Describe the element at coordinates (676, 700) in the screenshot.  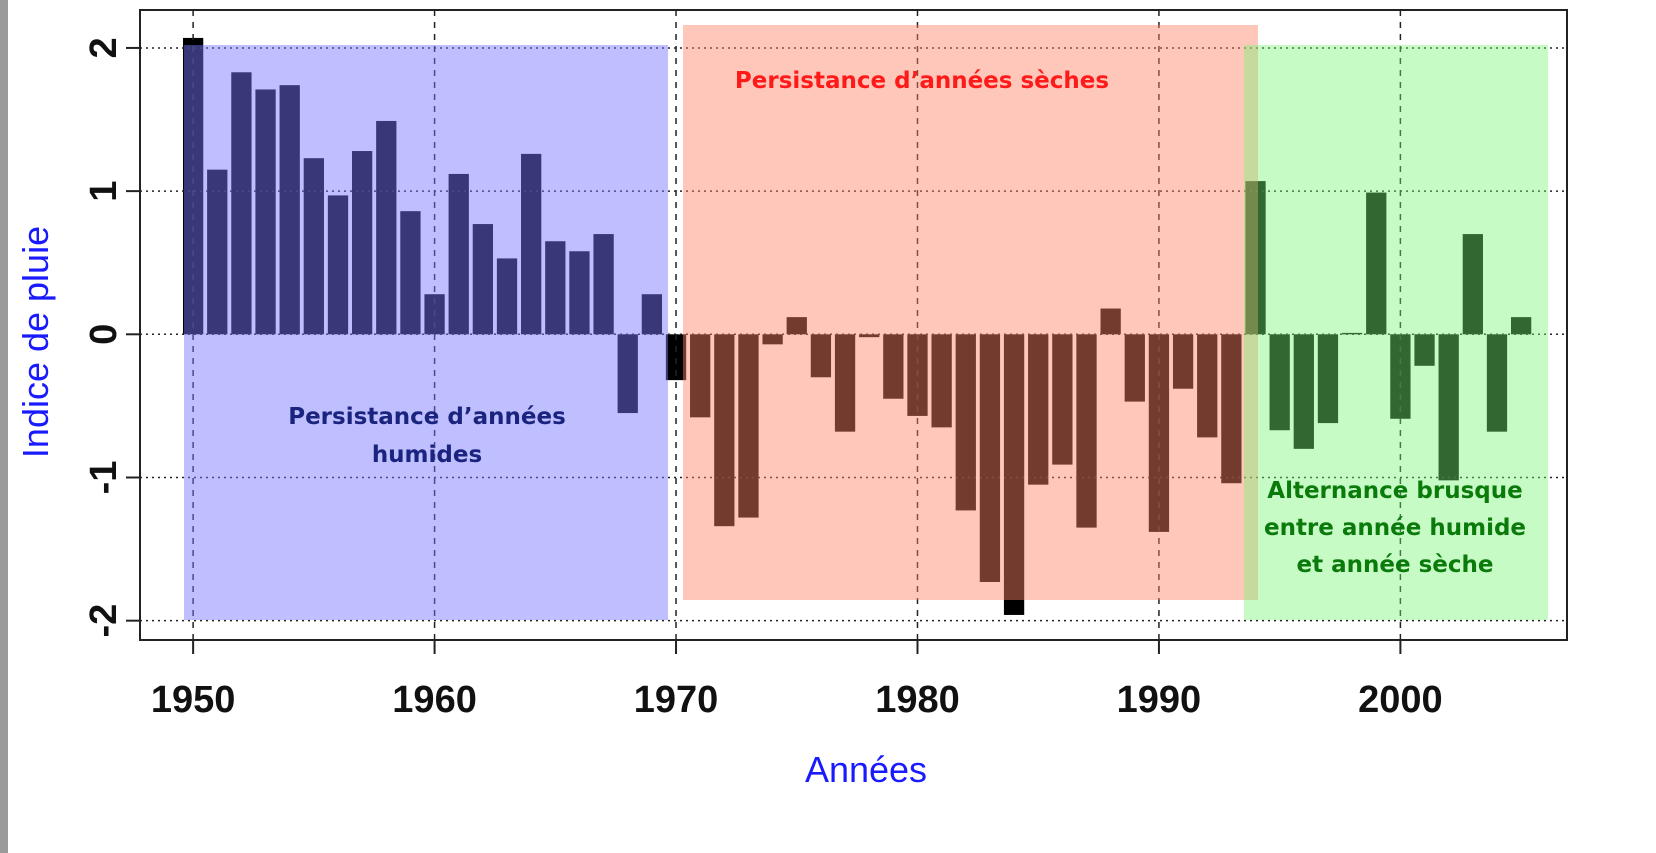
I see `x-tick-label: 1970` at that location.